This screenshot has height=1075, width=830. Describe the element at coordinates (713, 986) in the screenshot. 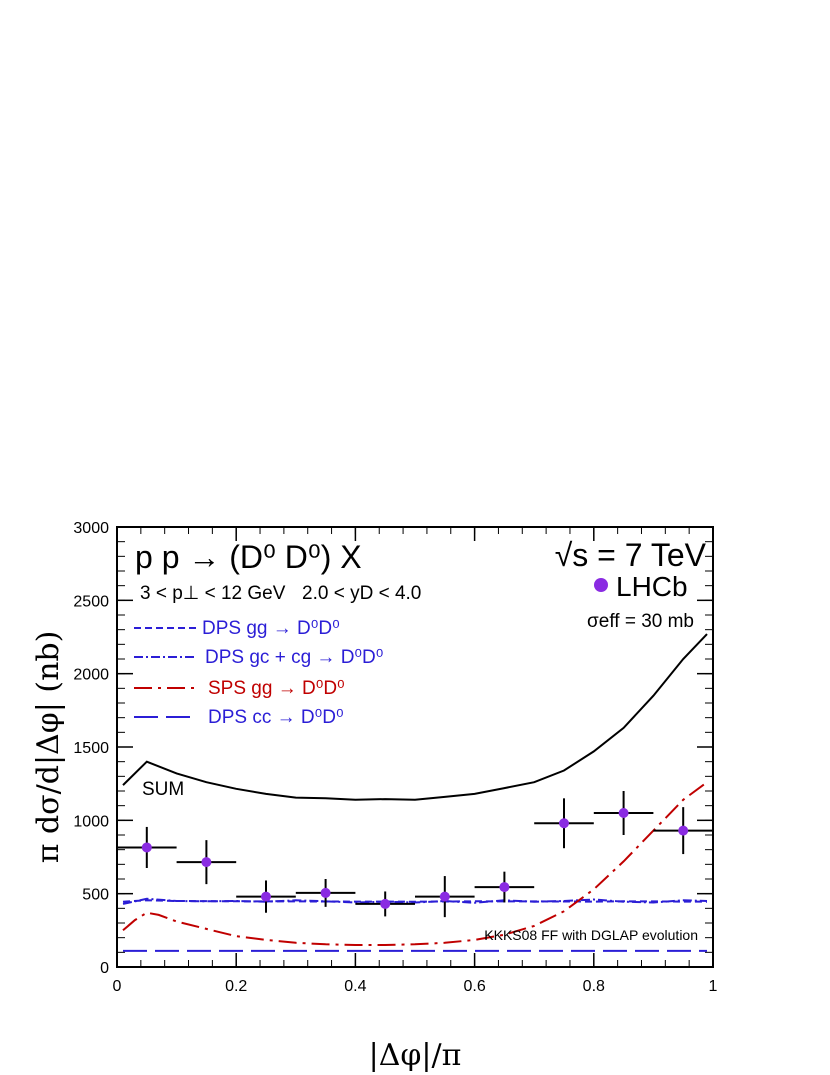

I see `x-tick-label: 1` at that location.